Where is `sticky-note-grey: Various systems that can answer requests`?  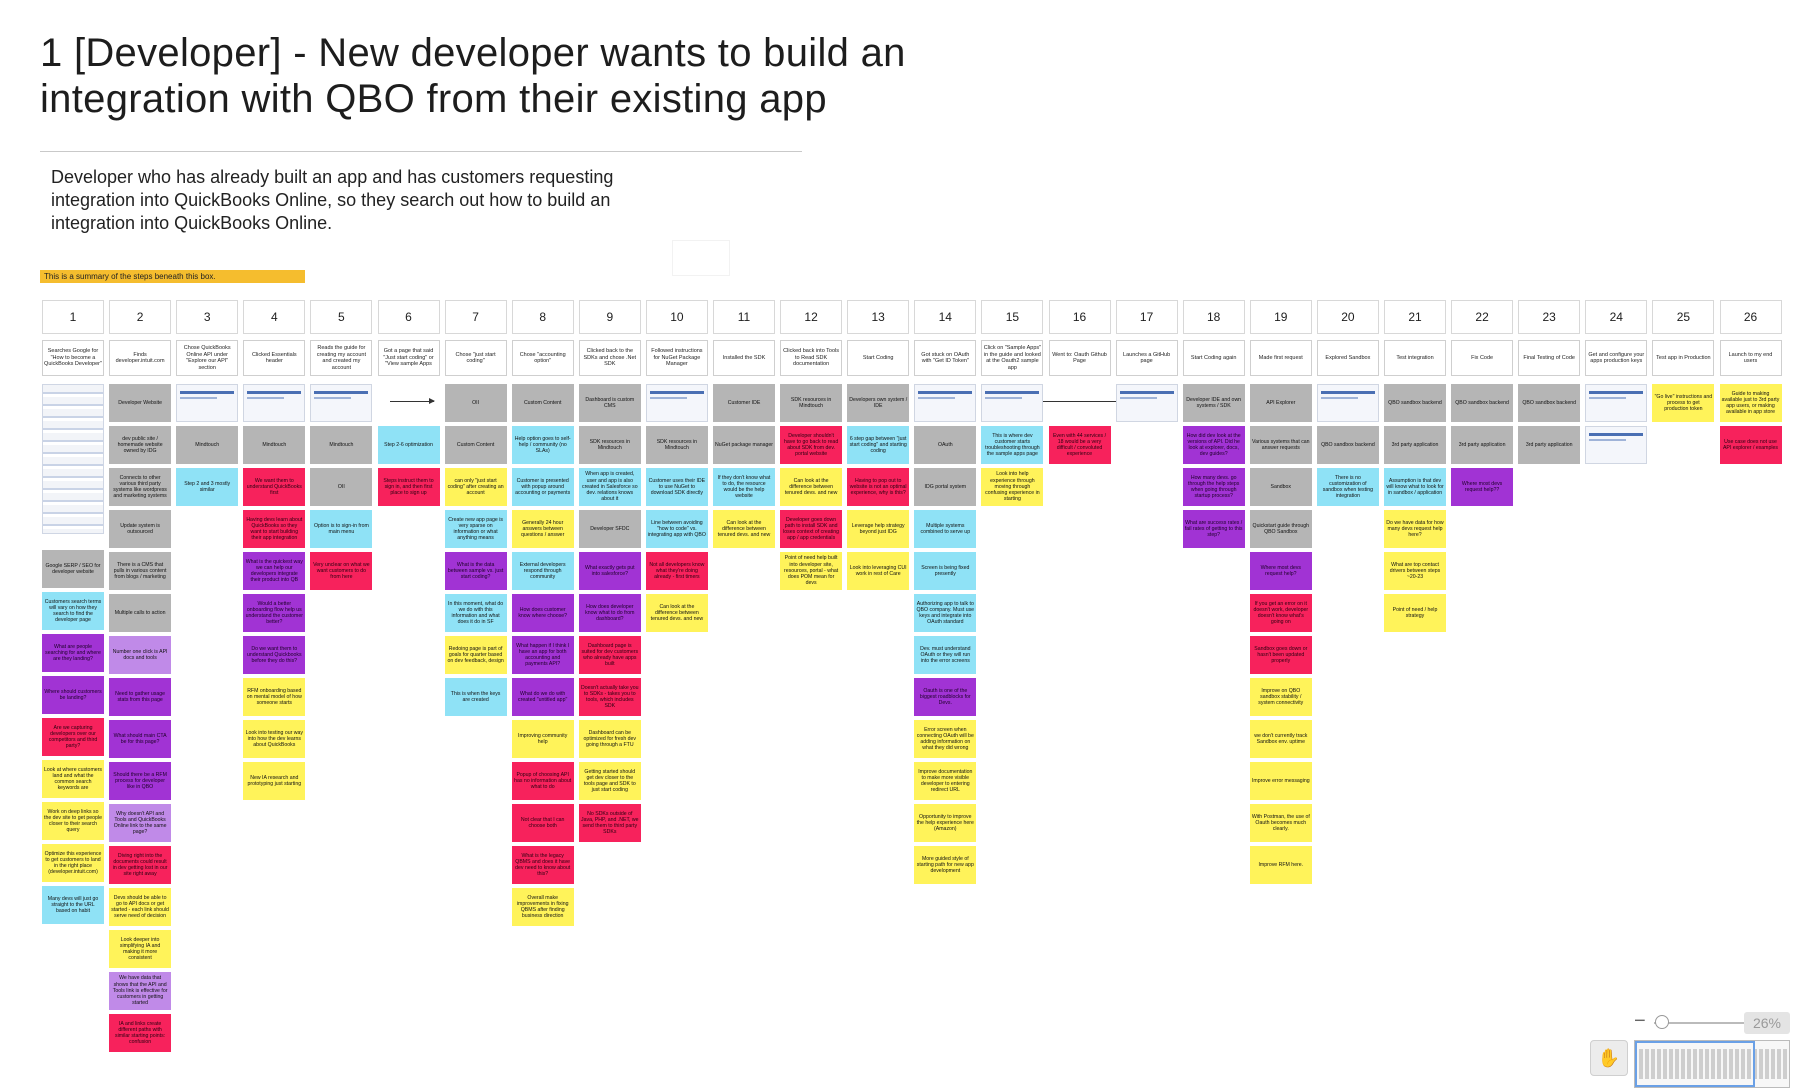
sticky-note-grey: Various systems that can answer requests is located at coordinates (1280, 445).